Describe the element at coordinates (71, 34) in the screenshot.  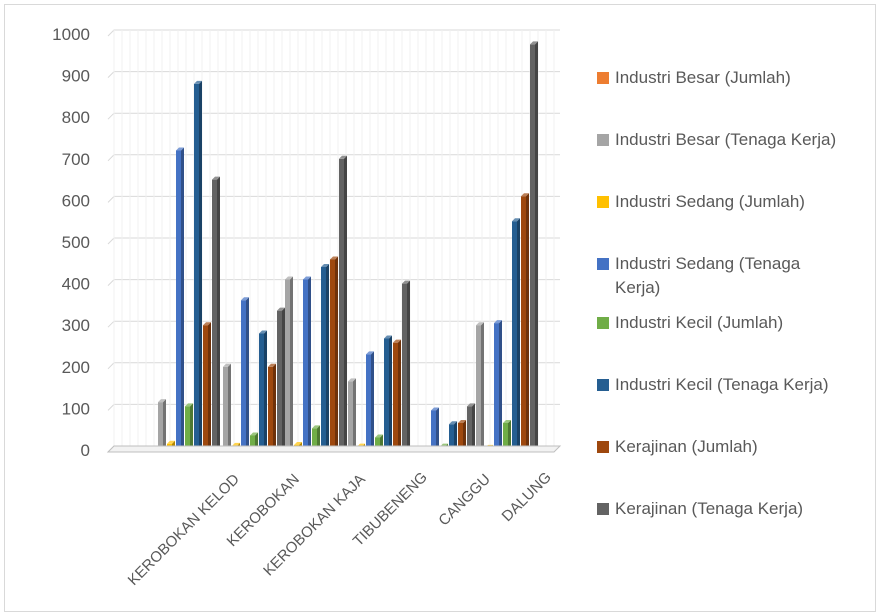
I see `y-tick-label-1000: 1000` at that location.